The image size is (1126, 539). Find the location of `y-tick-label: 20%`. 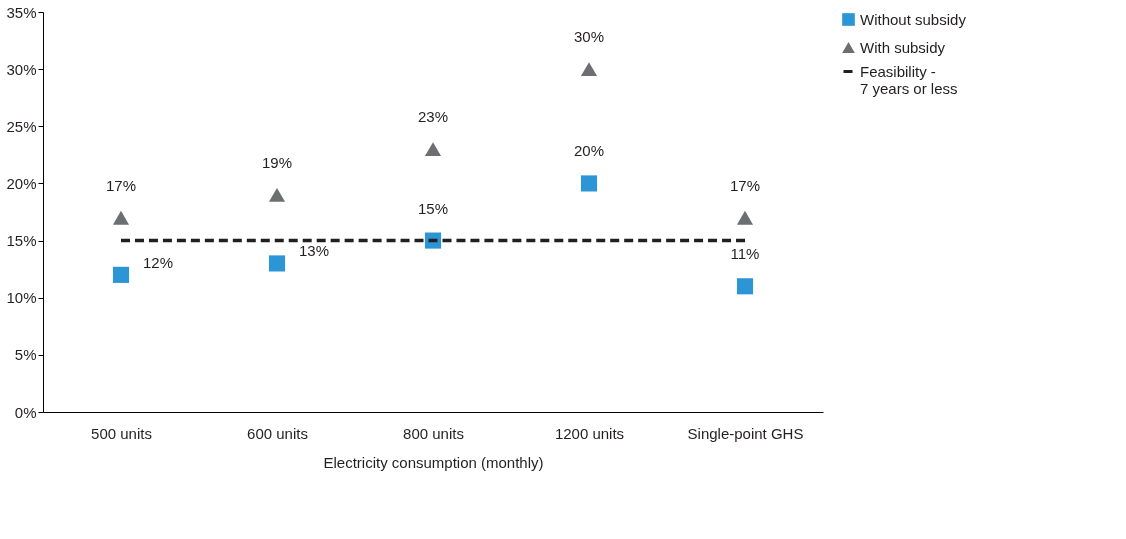

y-tick-label: 20% is located at coordinates (21, 183).